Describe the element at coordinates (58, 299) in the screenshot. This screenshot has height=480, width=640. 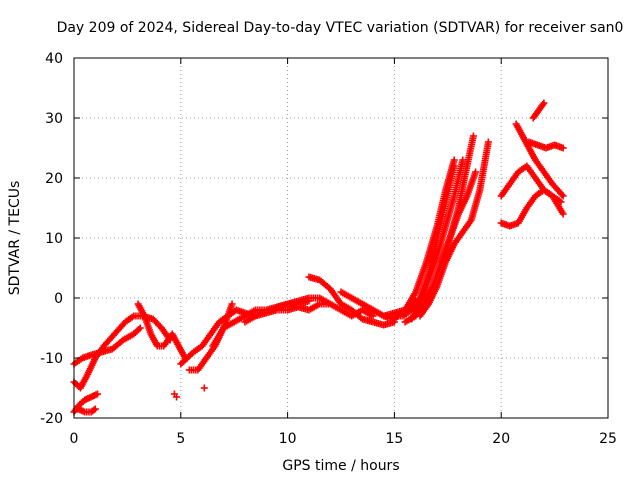
I see `y-tick-label: 0` at that location.